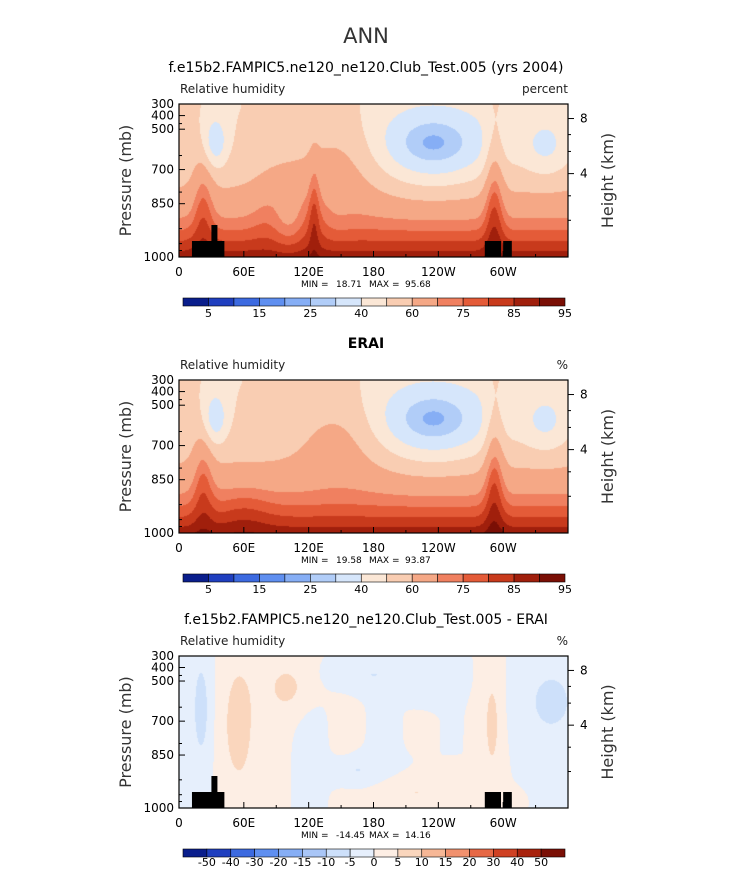  I want to click on y-tick-label: 300, so click(162, 380).